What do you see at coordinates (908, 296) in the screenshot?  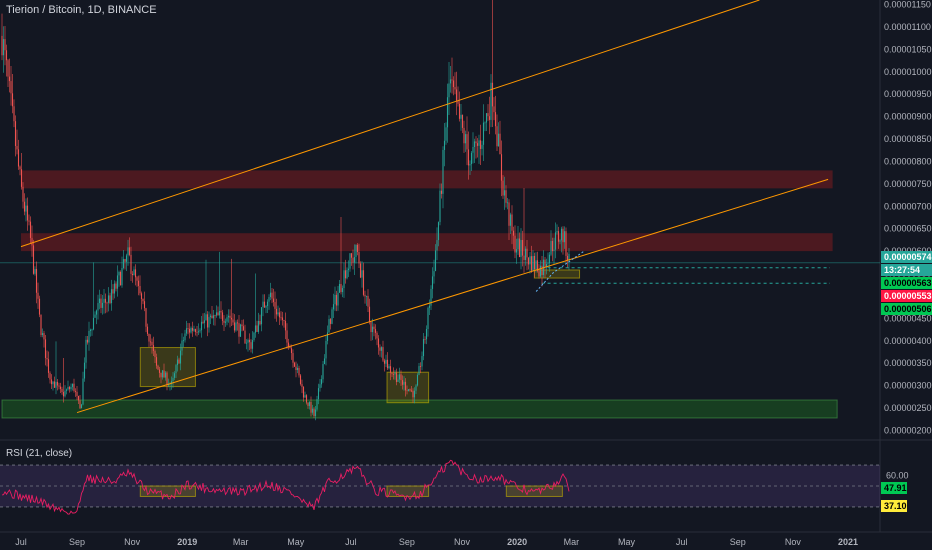 I see `price-label-text: 0.00000553` at bounding box center [908, 296].